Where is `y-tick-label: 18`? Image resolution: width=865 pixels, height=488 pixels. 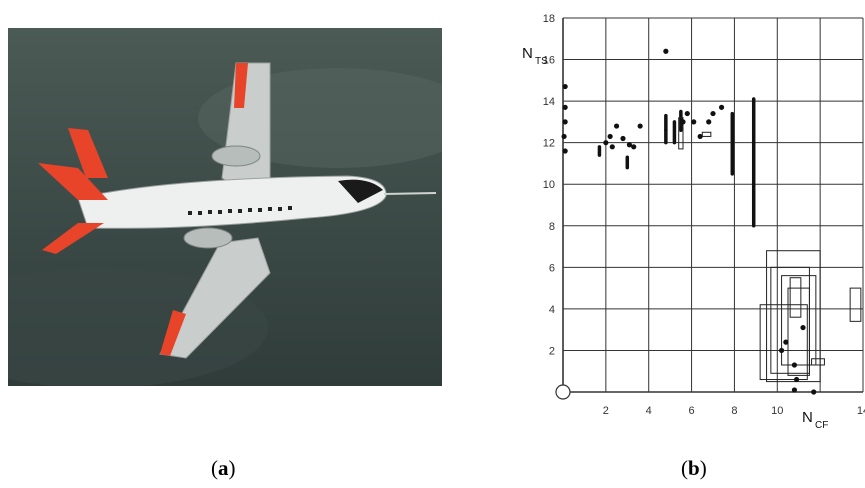 y-tick-label: 18 is located at coordinates (549, 19).